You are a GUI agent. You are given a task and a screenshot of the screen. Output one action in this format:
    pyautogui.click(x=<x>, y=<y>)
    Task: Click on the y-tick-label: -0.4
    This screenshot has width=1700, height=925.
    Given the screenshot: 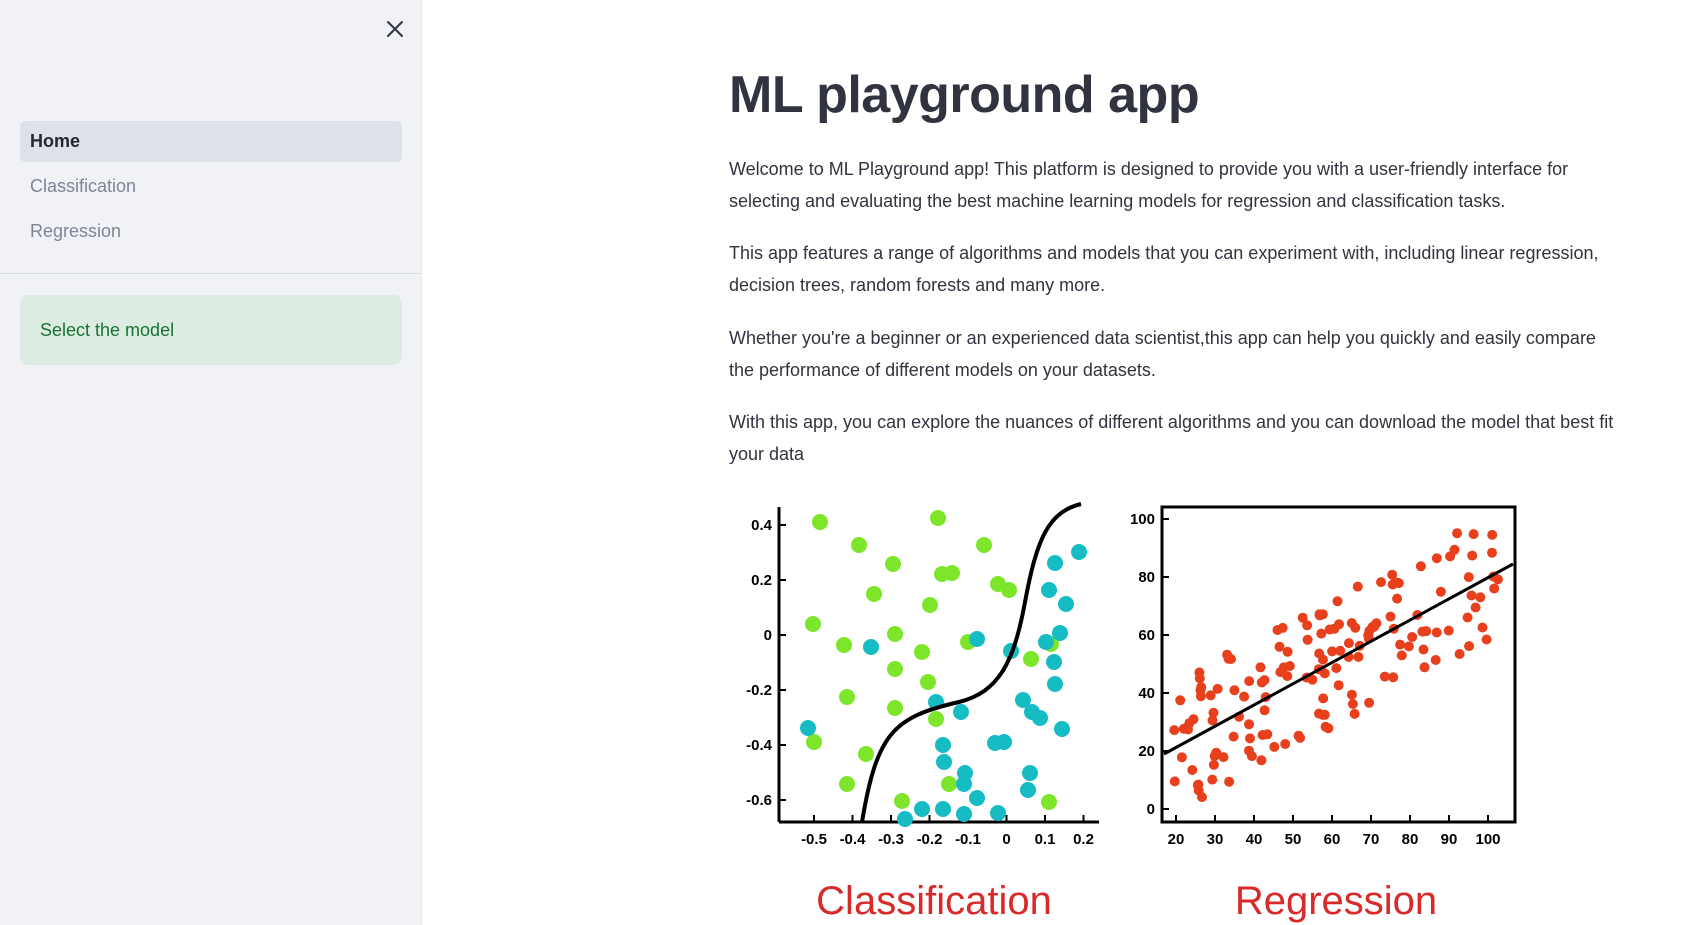 What is the action you would take?
    pyautogui.click(x=759, y=745)
    